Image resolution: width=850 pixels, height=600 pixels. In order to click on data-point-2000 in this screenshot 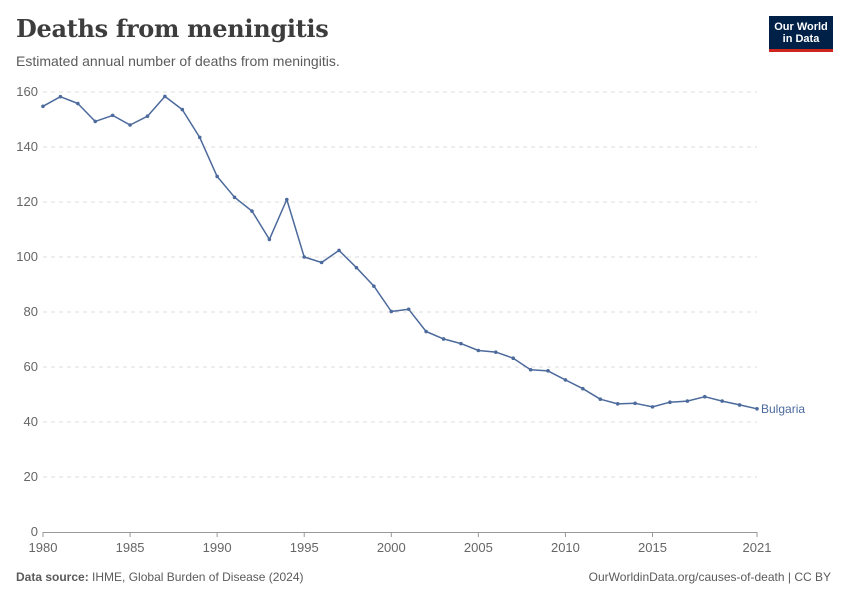, I will do `click(391, 311)`.